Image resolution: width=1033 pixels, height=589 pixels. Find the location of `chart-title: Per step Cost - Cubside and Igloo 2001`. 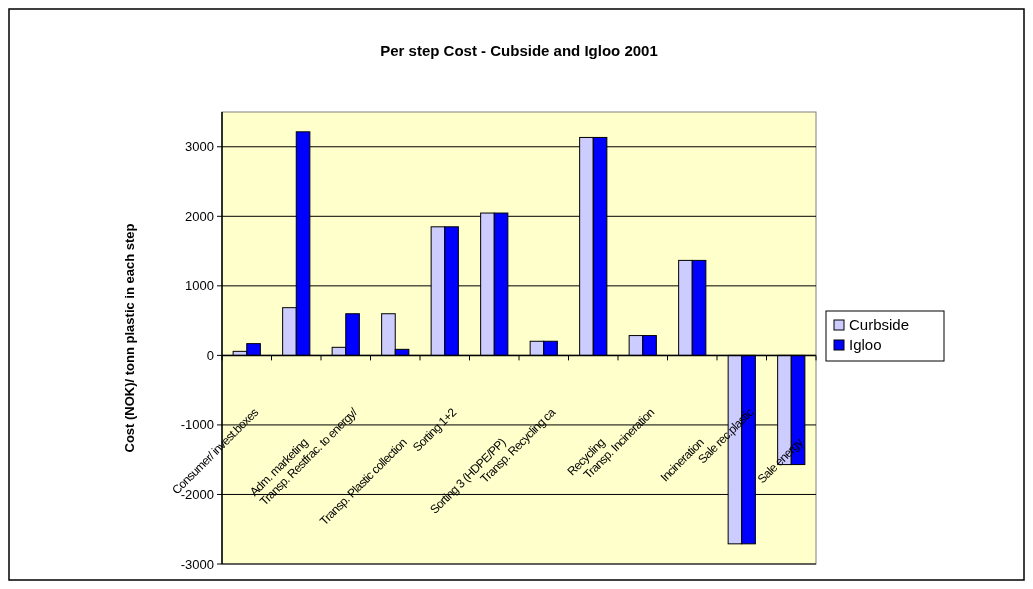

chart-title: Per step Cost - Cubside and Igloo 2001 is located at coordinates (519, 50).